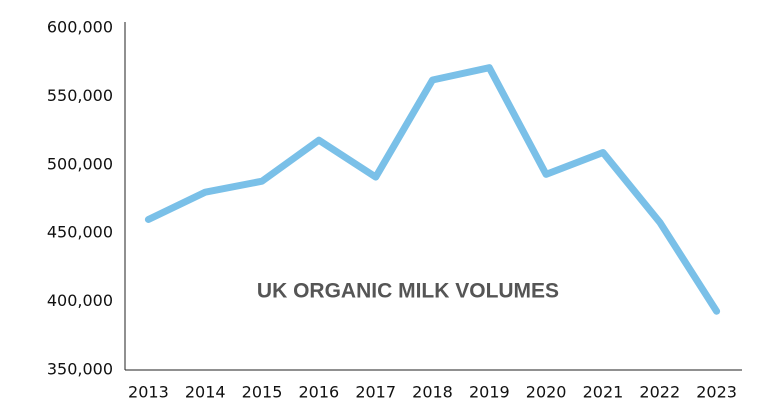 The width and height of the screenshot is (763, 416). Describe the element at coordinates (375, 392) in the screenshot. I see `x-tick-label: 2017` at that location.